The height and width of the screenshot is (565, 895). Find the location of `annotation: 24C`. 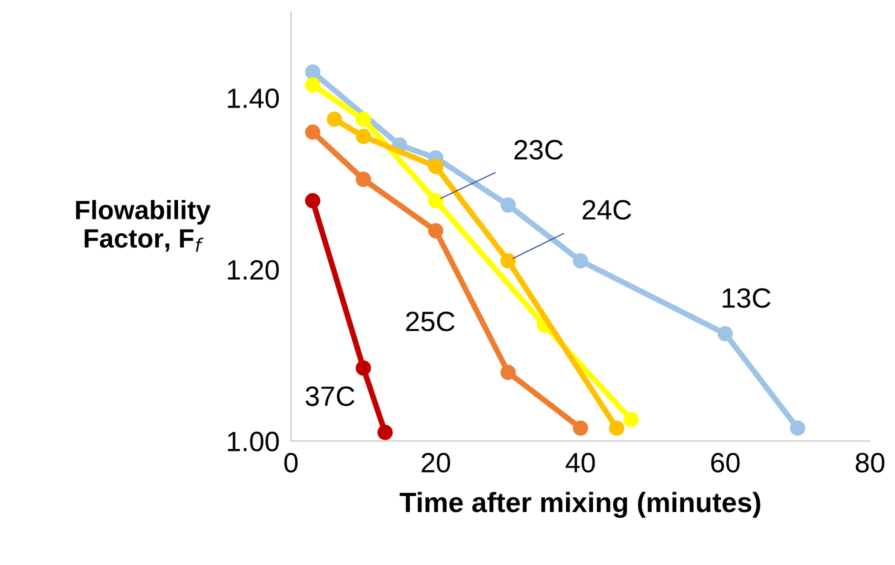

annotation: 24C is located at coordinates (607, 210).